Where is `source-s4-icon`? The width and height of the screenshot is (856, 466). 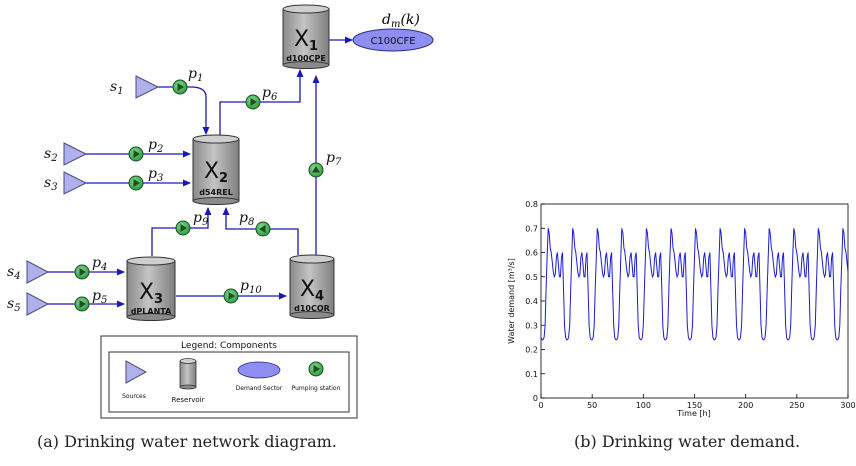
source-s4-icon is located at coordinates (38, 272).